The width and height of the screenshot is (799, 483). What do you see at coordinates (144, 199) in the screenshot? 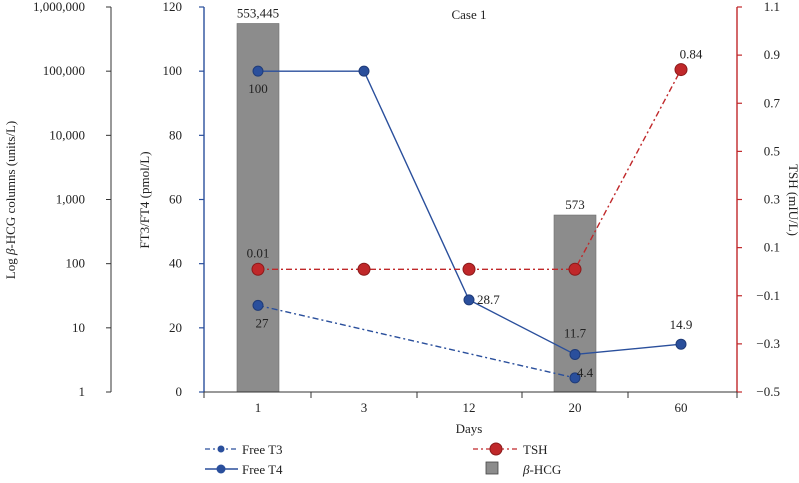
I see `left-axis-title: FT3/FT4 (pmol/L)` at bounding box center [144, 199].